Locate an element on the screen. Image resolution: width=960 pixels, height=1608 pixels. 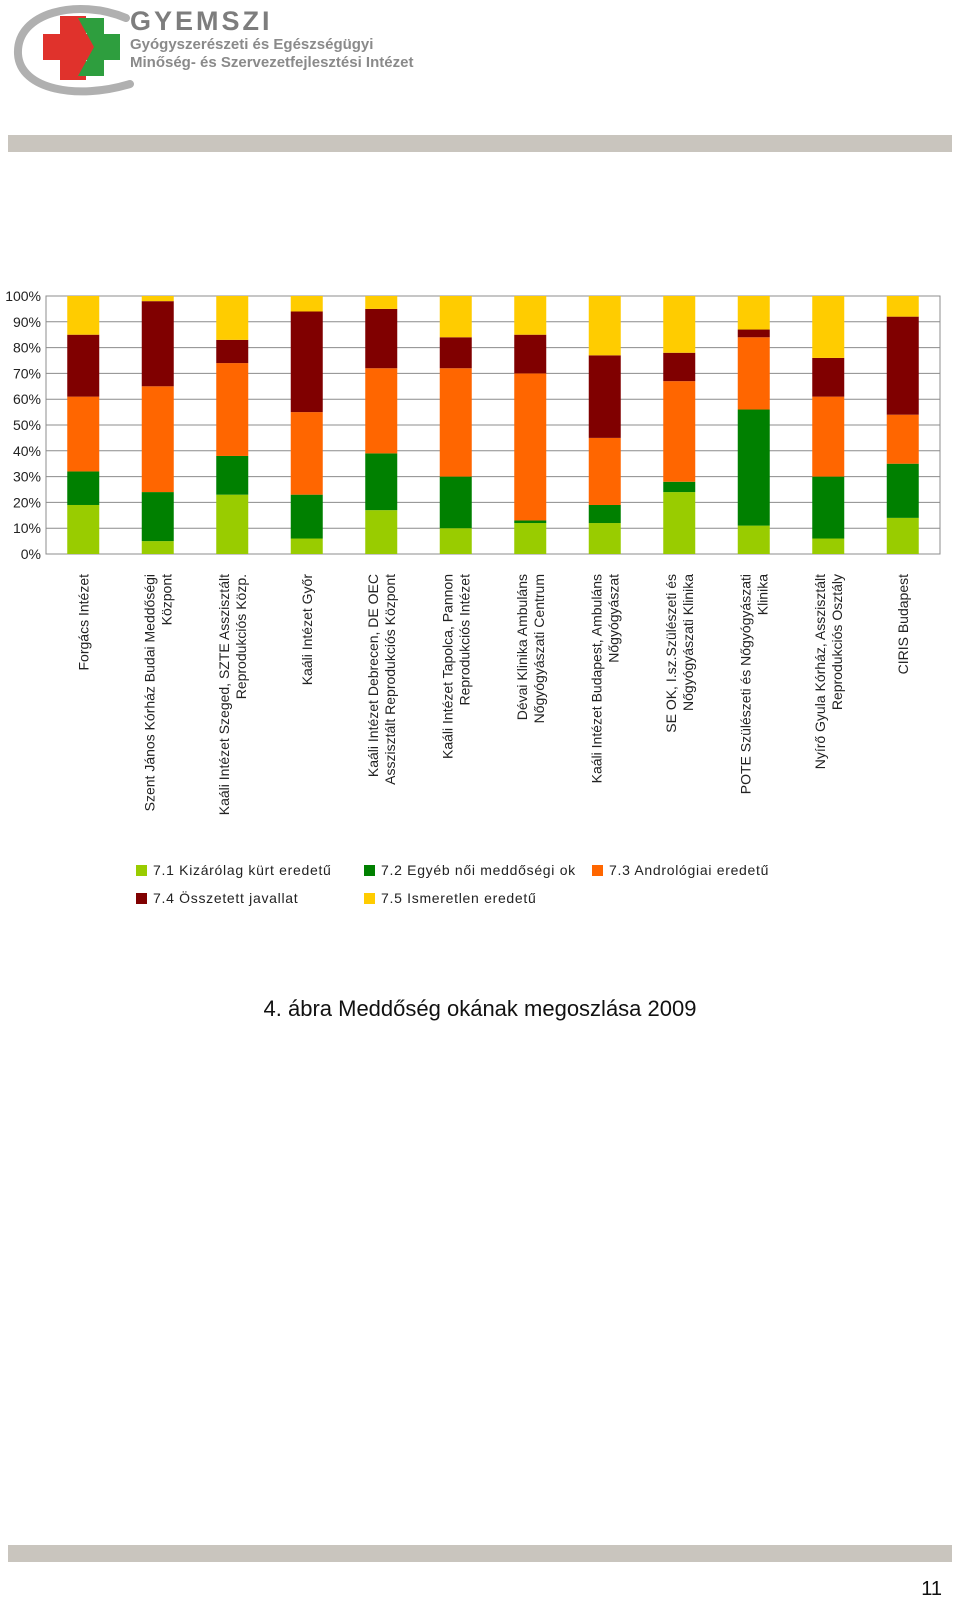
legend-label: 7.1 Kizárólag kürt eredetű is located at coordinates (242, 870).